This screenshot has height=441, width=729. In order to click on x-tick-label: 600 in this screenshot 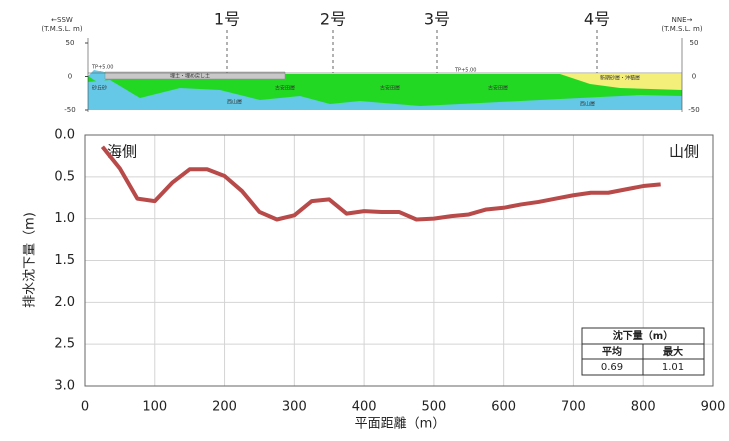, I will do `click(503, 407)`.